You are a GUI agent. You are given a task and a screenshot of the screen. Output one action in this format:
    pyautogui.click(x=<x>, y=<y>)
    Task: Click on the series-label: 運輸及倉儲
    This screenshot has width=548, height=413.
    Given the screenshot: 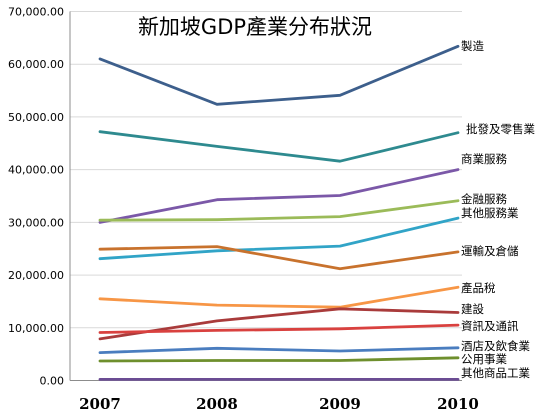 What is the action you would take?
    pyautogui.click(x=490, y=251)
    